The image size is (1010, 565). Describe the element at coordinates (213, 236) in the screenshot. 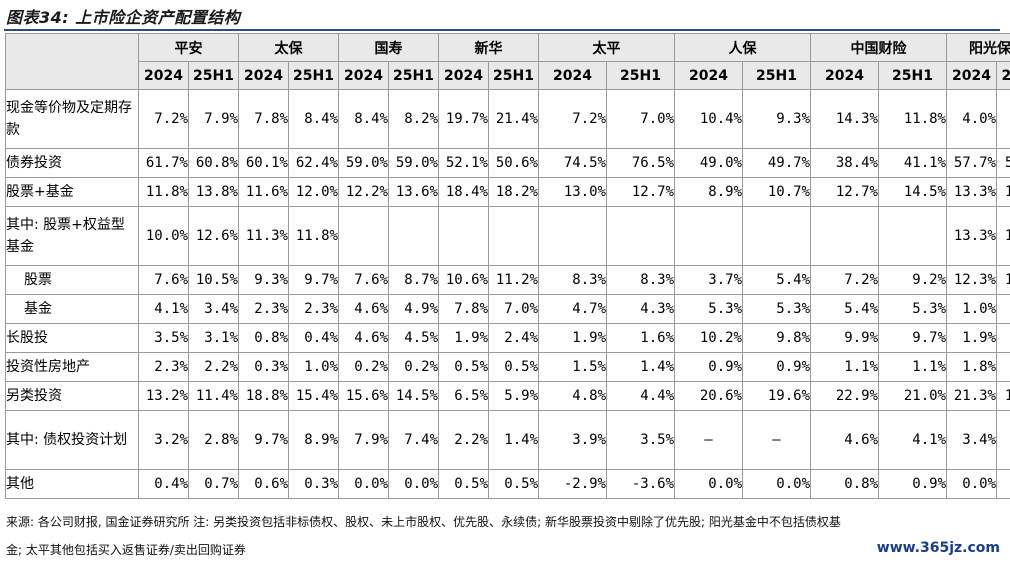

I see `value-cell: 12.6%` at that location.